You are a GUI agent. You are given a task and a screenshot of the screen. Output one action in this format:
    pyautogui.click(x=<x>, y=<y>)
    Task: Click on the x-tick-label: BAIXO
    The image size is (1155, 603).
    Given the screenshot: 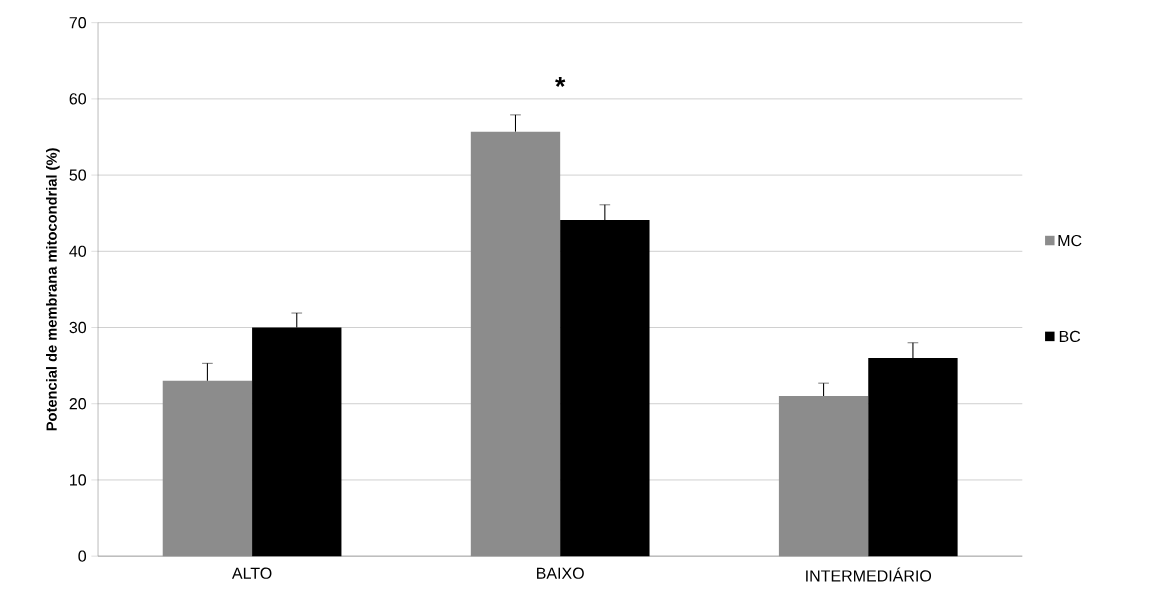 What is the action you would take?
    pyautogui.click(x=560, y=573)
    